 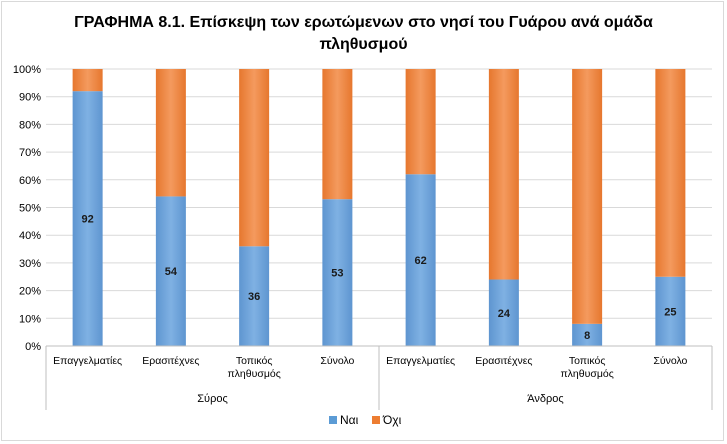 I want to click on data-label: 36, so click(x=254, y=297).